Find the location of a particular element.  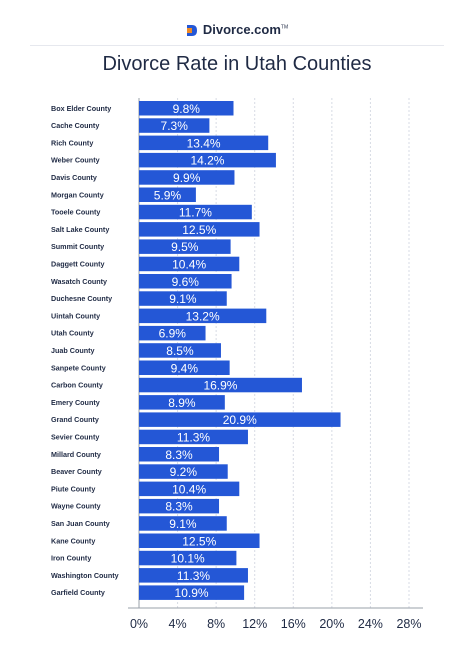

bar-value-label: 11.7% is located at coordinates (195, 213).